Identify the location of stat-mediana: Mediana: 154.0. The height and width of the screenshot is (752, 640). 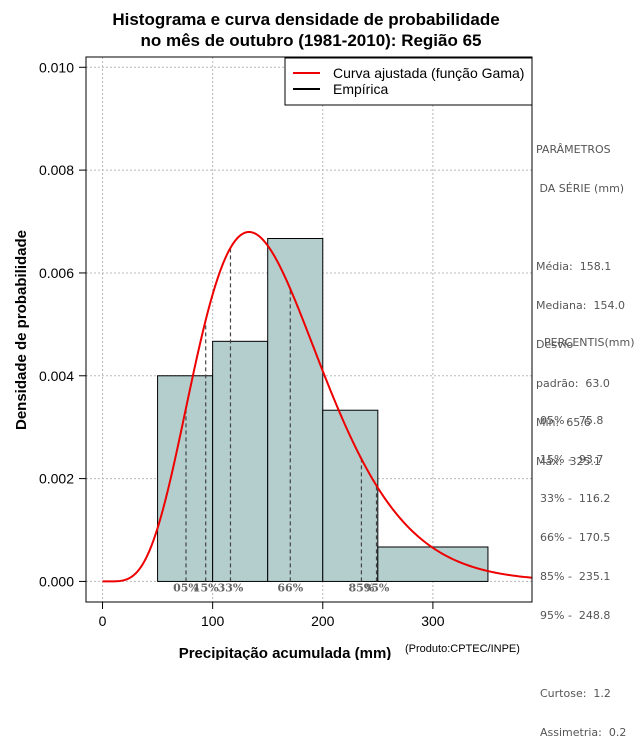
(580, 305).